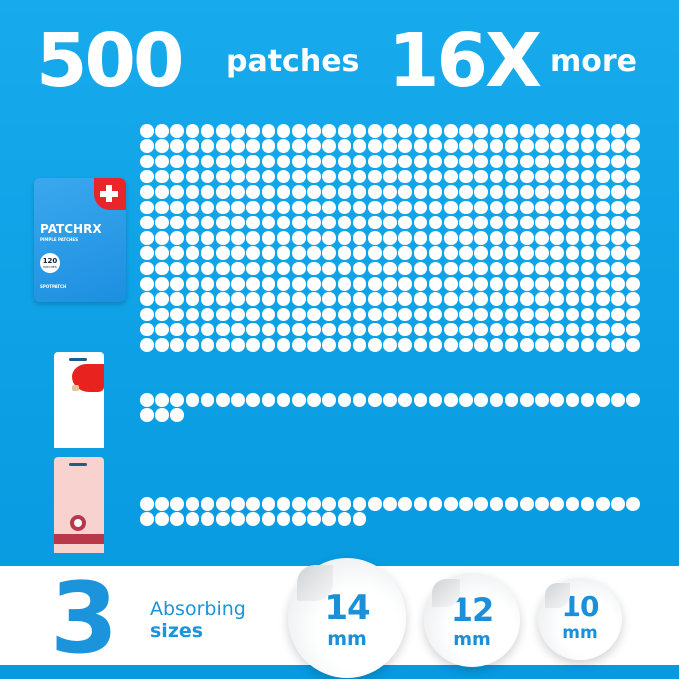 This screenshot has width=679, height=679. What do you see at coordinates (110, 61) in the screenshot?
I see `patch-count: 500` at bounding box center [110, 61].